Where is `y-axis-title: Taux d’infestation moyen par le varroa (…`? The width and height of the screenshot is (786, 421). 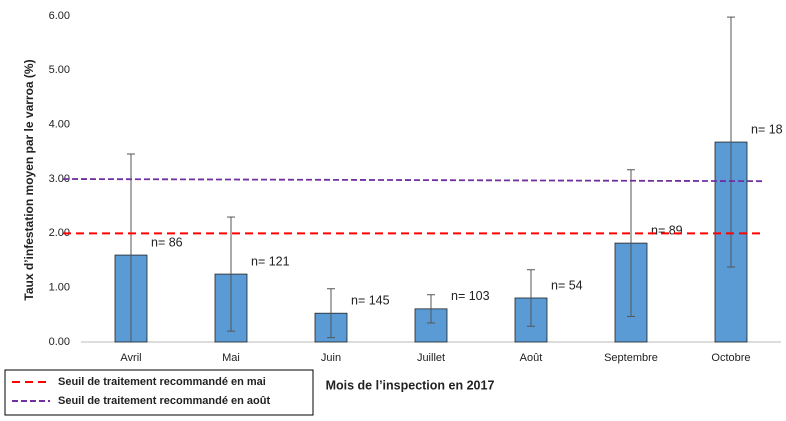 y-axis-title: Taux d’infestation moyen par le varroa (… is located at coordinates (29, 179).